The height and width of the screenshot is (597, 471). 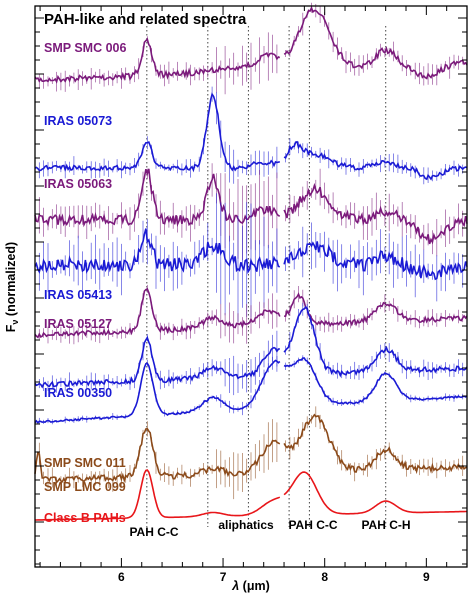 I want to click on chart-title: PAH-like and related spectra, so click(x=145, y=19).